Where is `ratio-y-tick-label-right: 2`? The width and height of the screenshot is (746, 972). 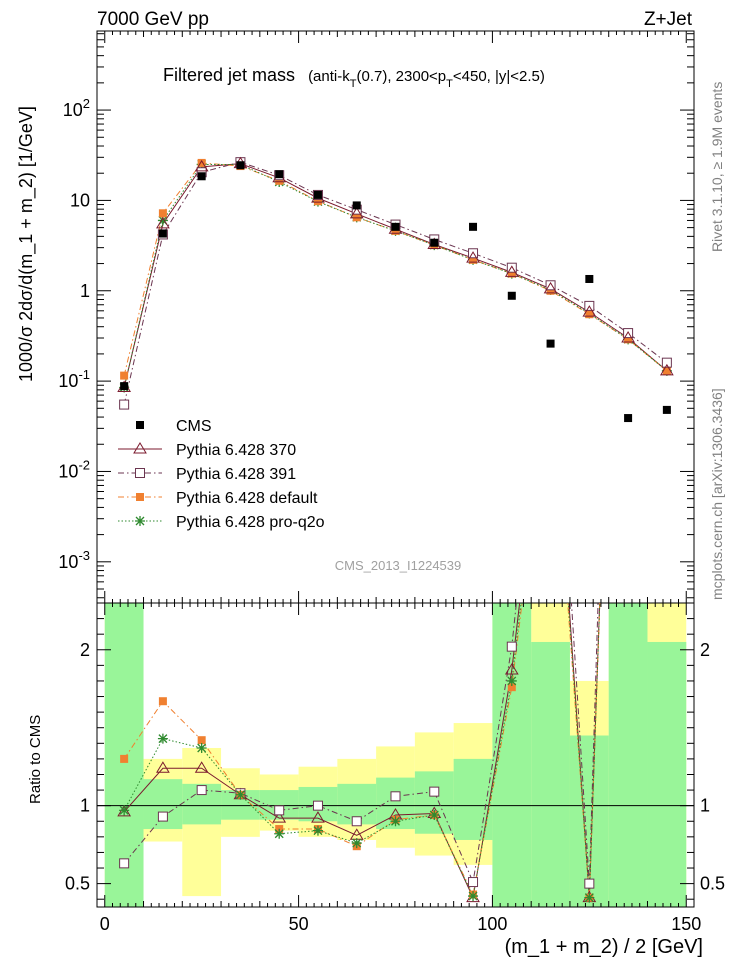
ratio-y-tick-label-right: 2 is located at coordinates (705, 650).